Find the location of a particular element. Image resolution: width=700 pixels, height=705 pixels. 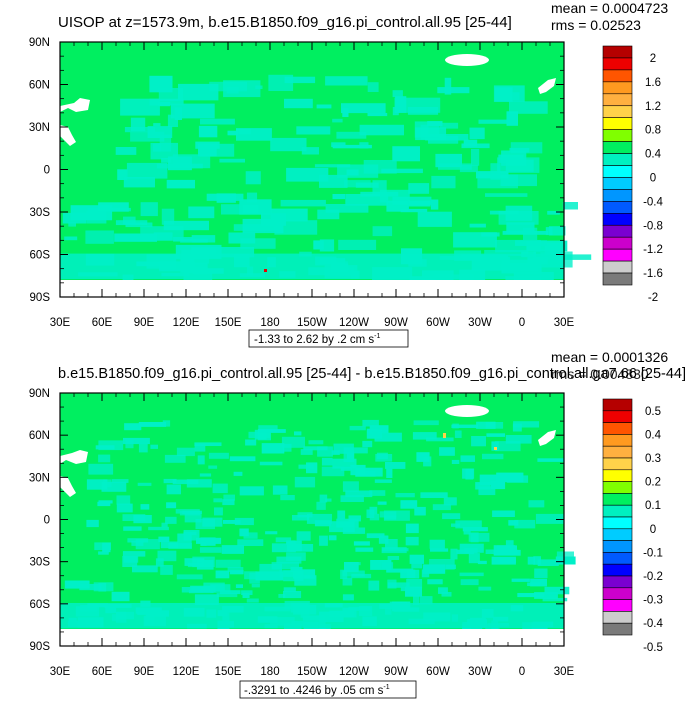

panel-bottom-y-tick-label: 30N is located at coordinates (39, 478).